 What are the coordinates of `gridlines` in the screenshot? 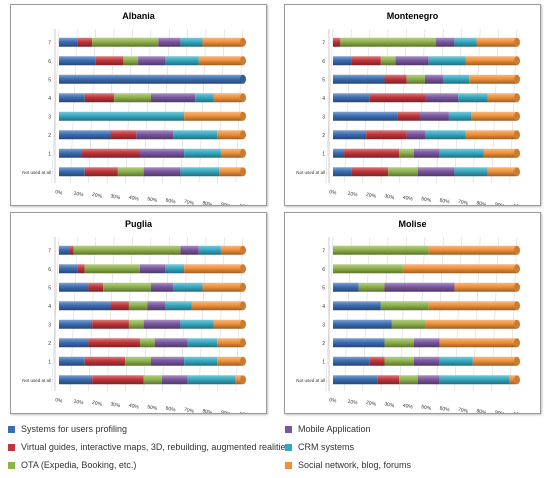 It's located at (421, 314).